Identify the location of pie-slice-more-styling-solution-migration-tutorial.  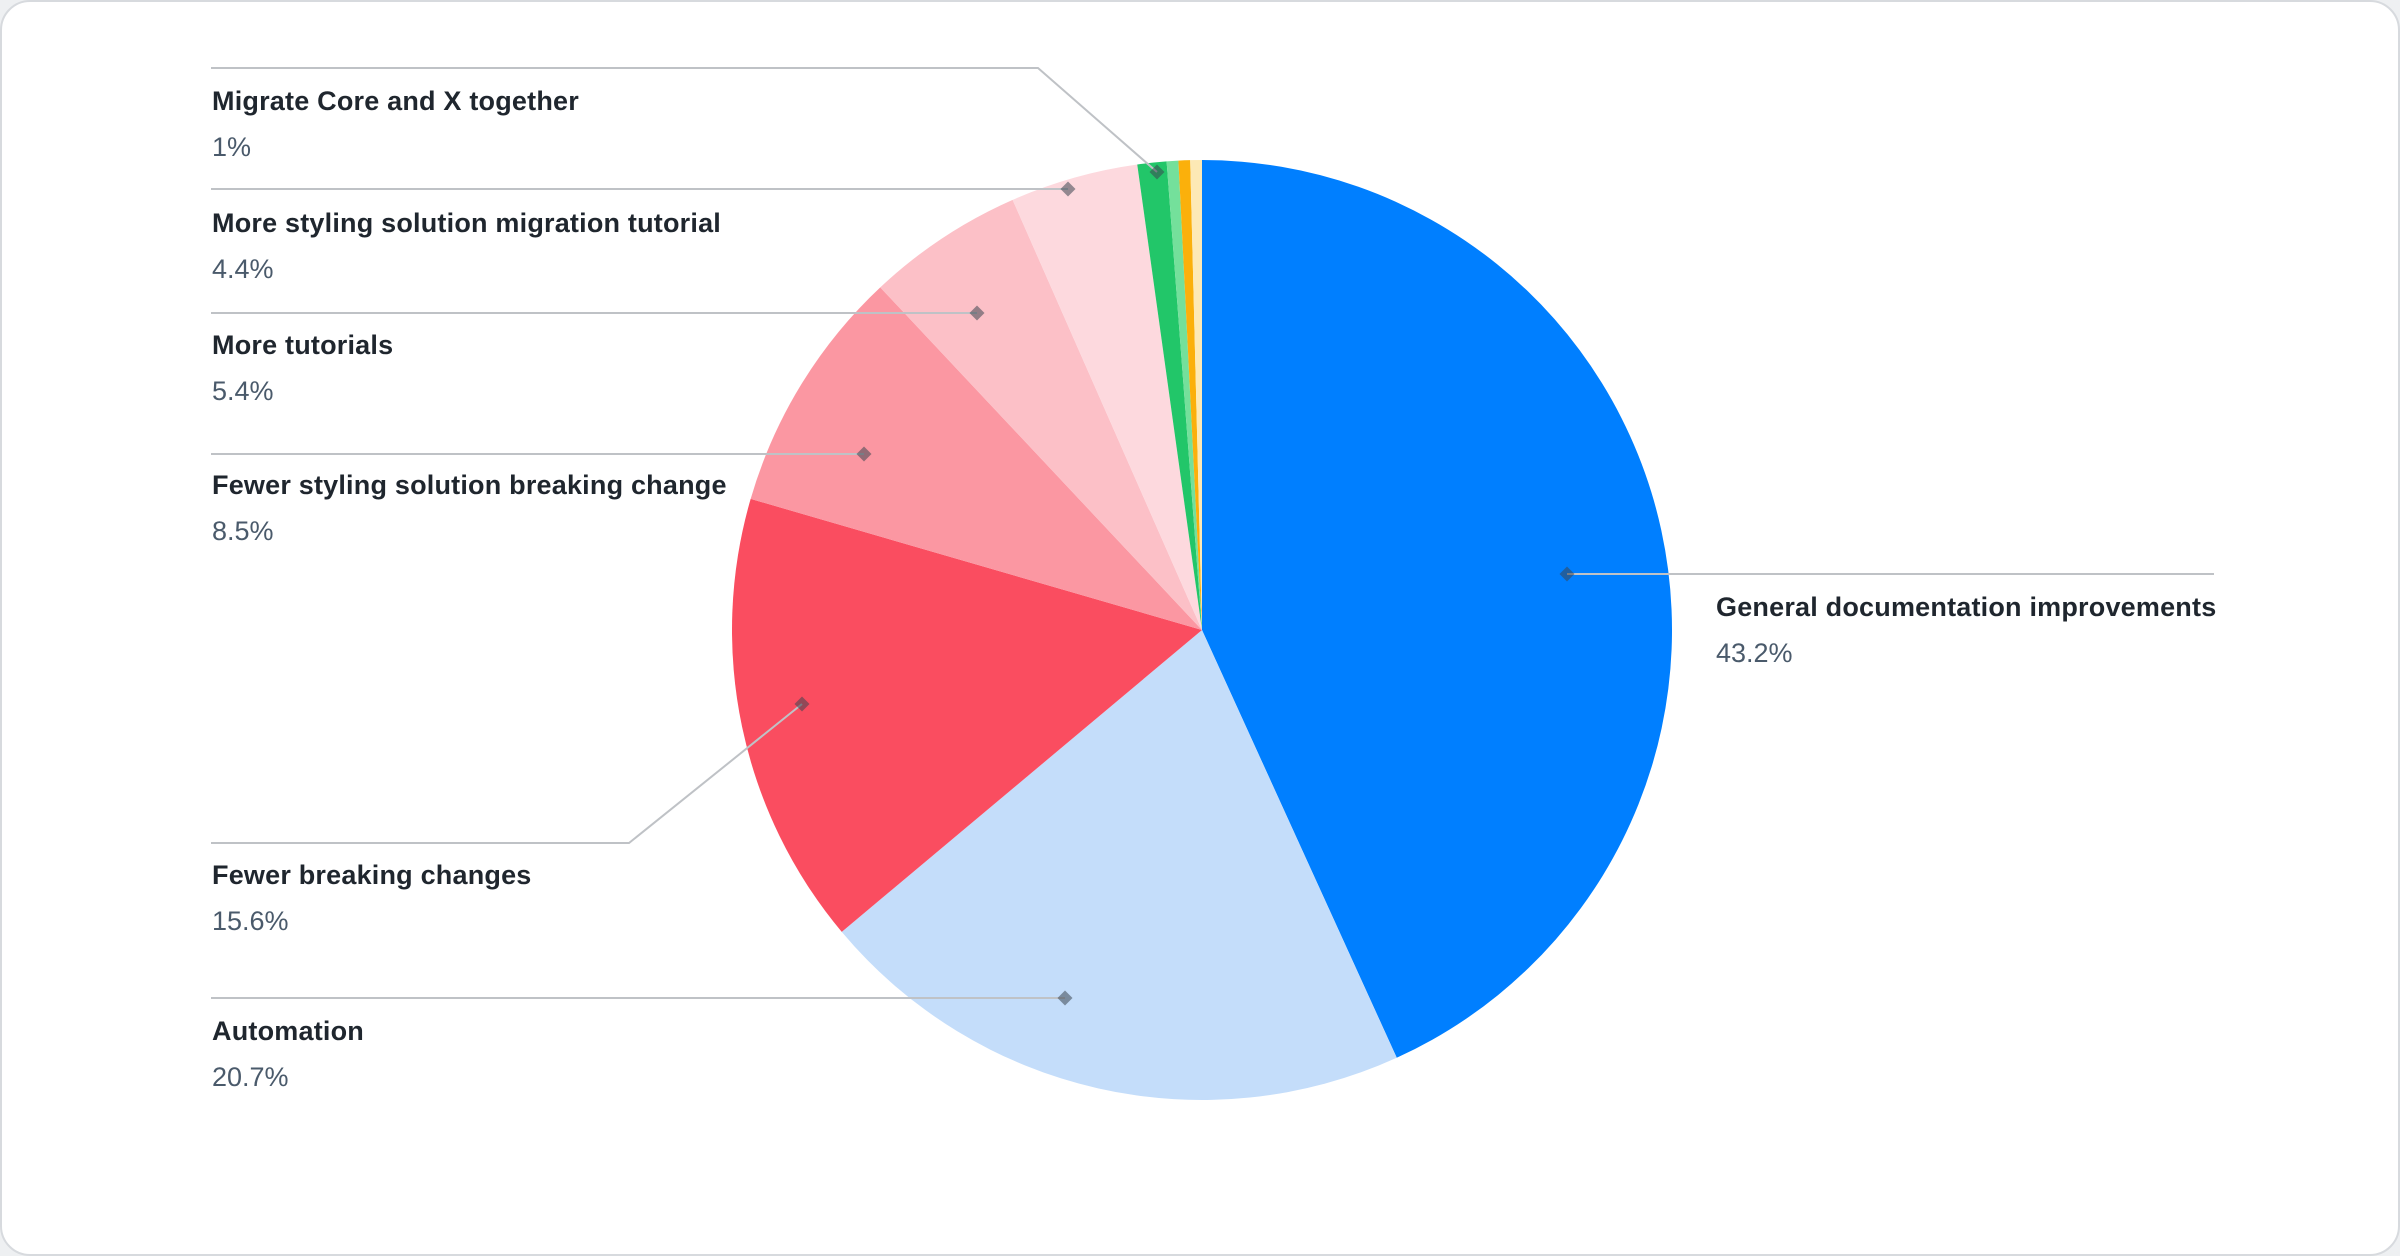
(1107, 397).